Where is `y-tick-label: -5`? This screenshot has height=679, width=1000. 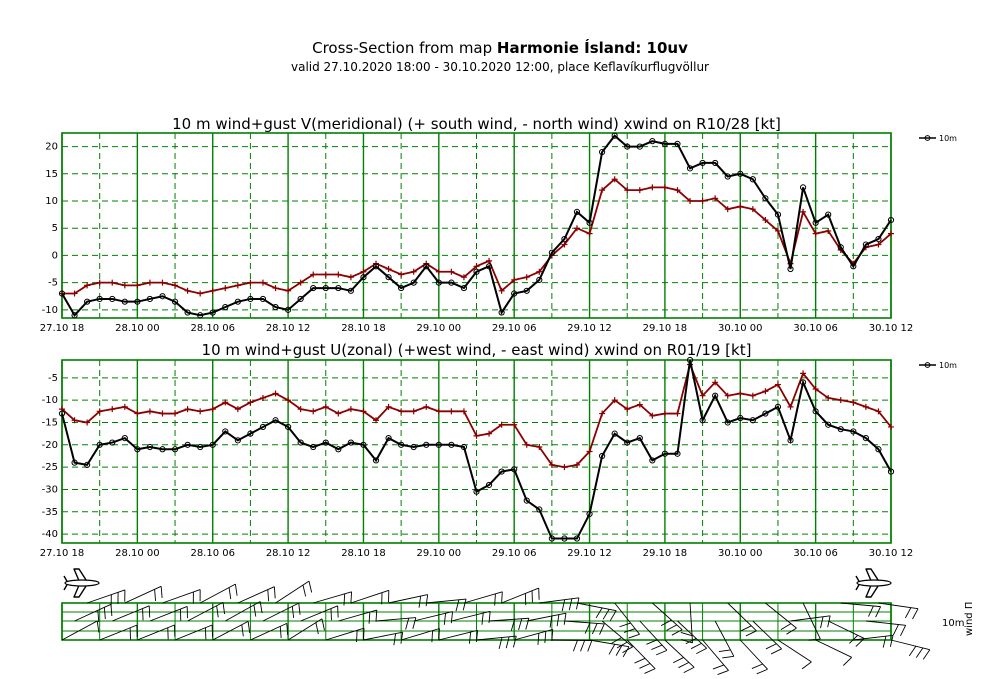 y-tick-label: -5 is located at coordinates (53, 283).